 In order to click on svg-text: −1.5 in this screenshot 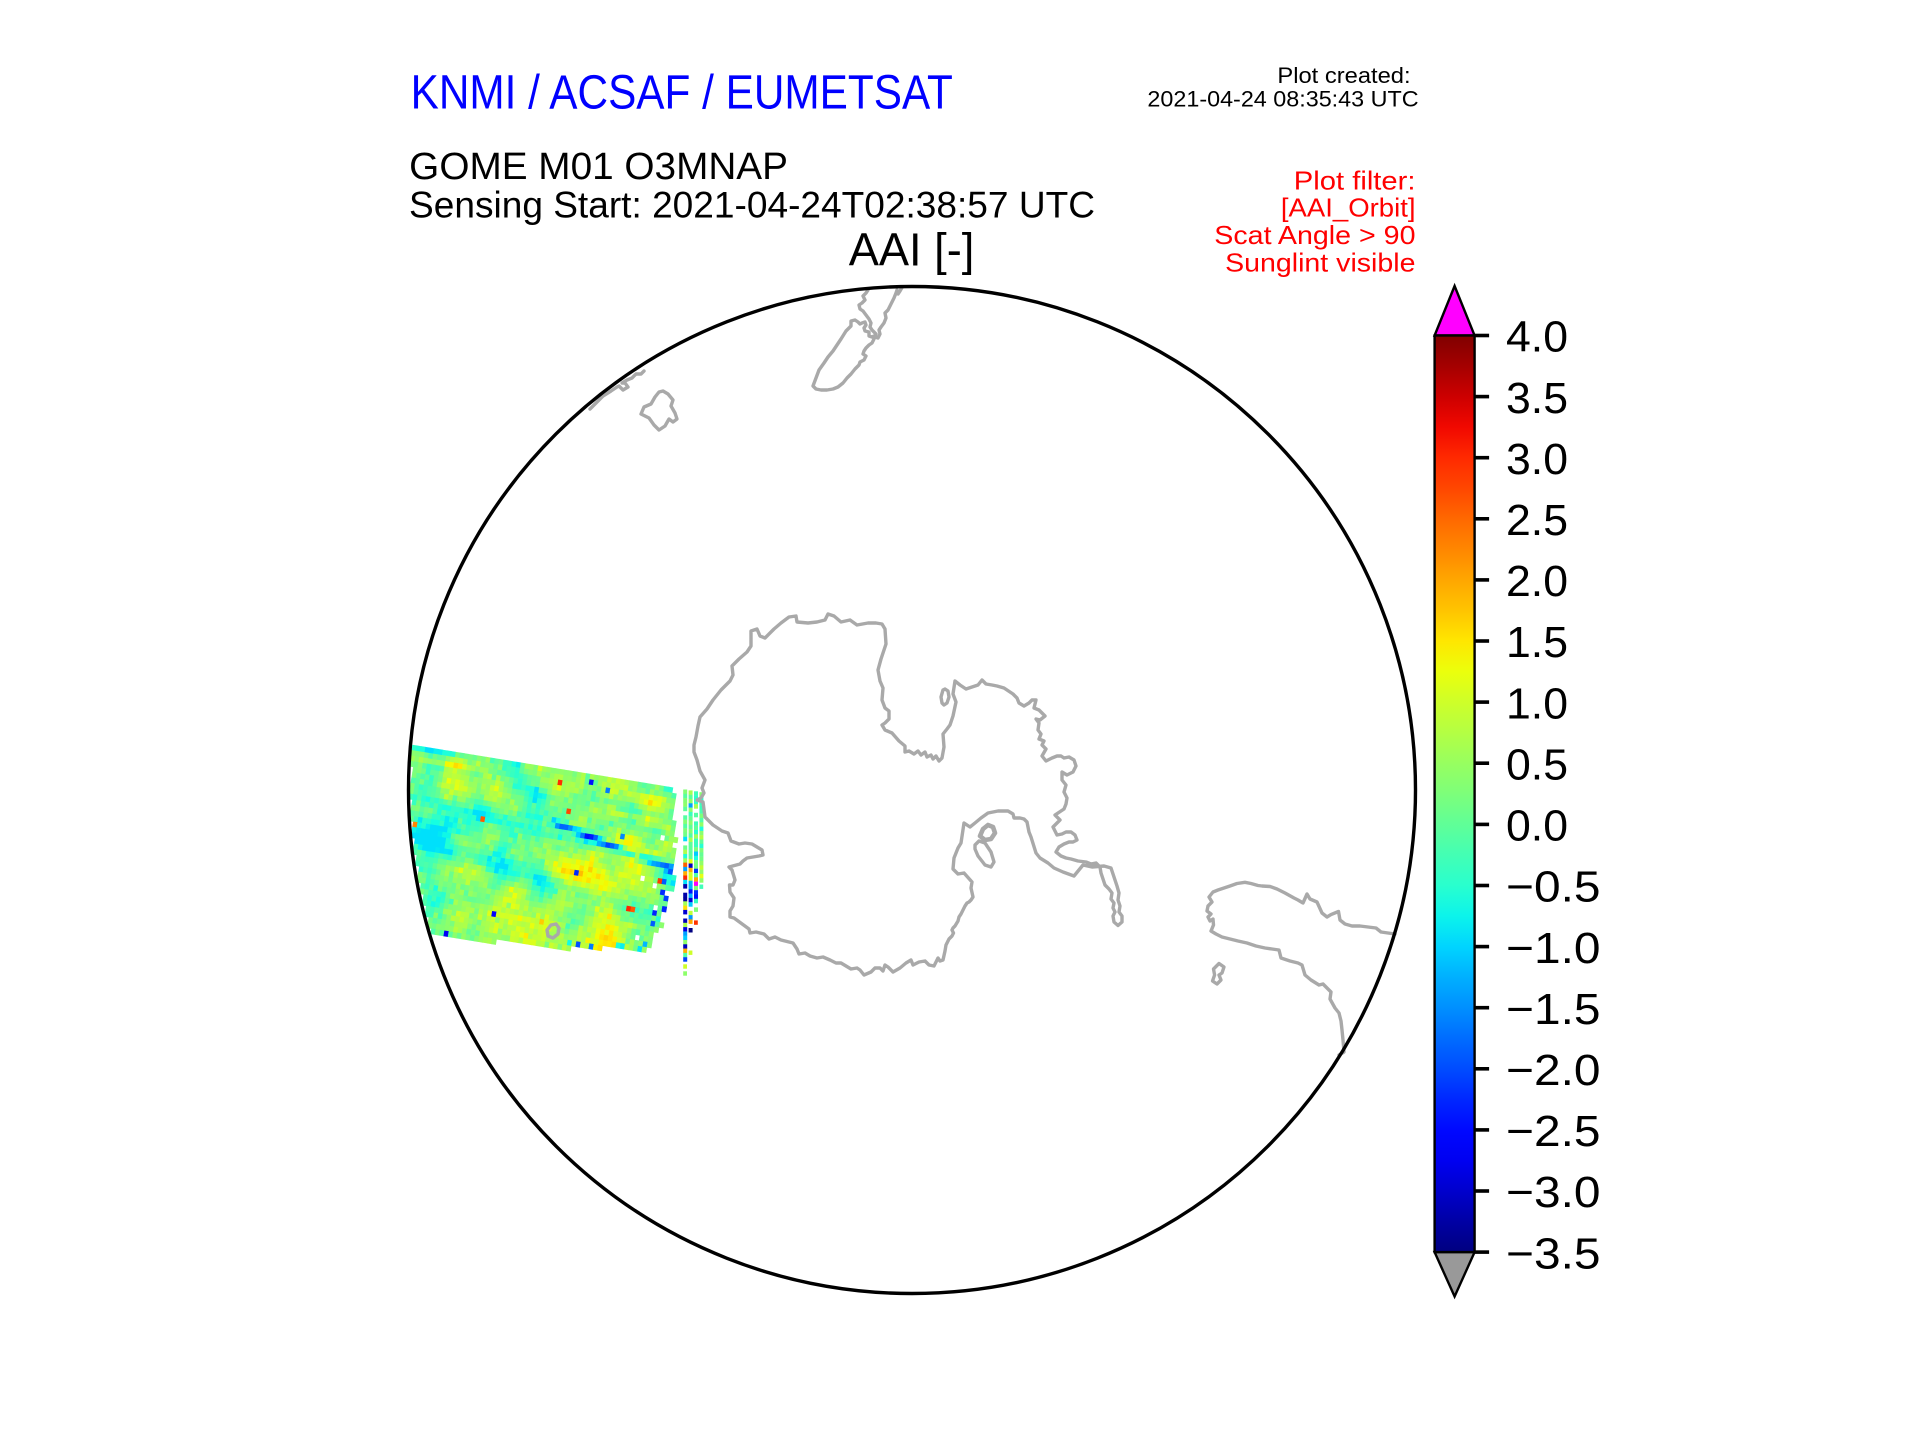, I will do `click(1553, 1009)`.